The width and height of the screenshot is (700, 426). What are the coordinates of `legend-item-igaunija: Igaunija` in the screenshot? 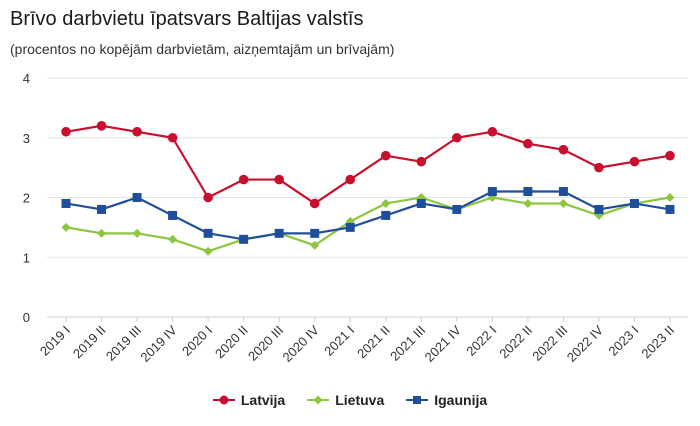 It's located at (446, 400).